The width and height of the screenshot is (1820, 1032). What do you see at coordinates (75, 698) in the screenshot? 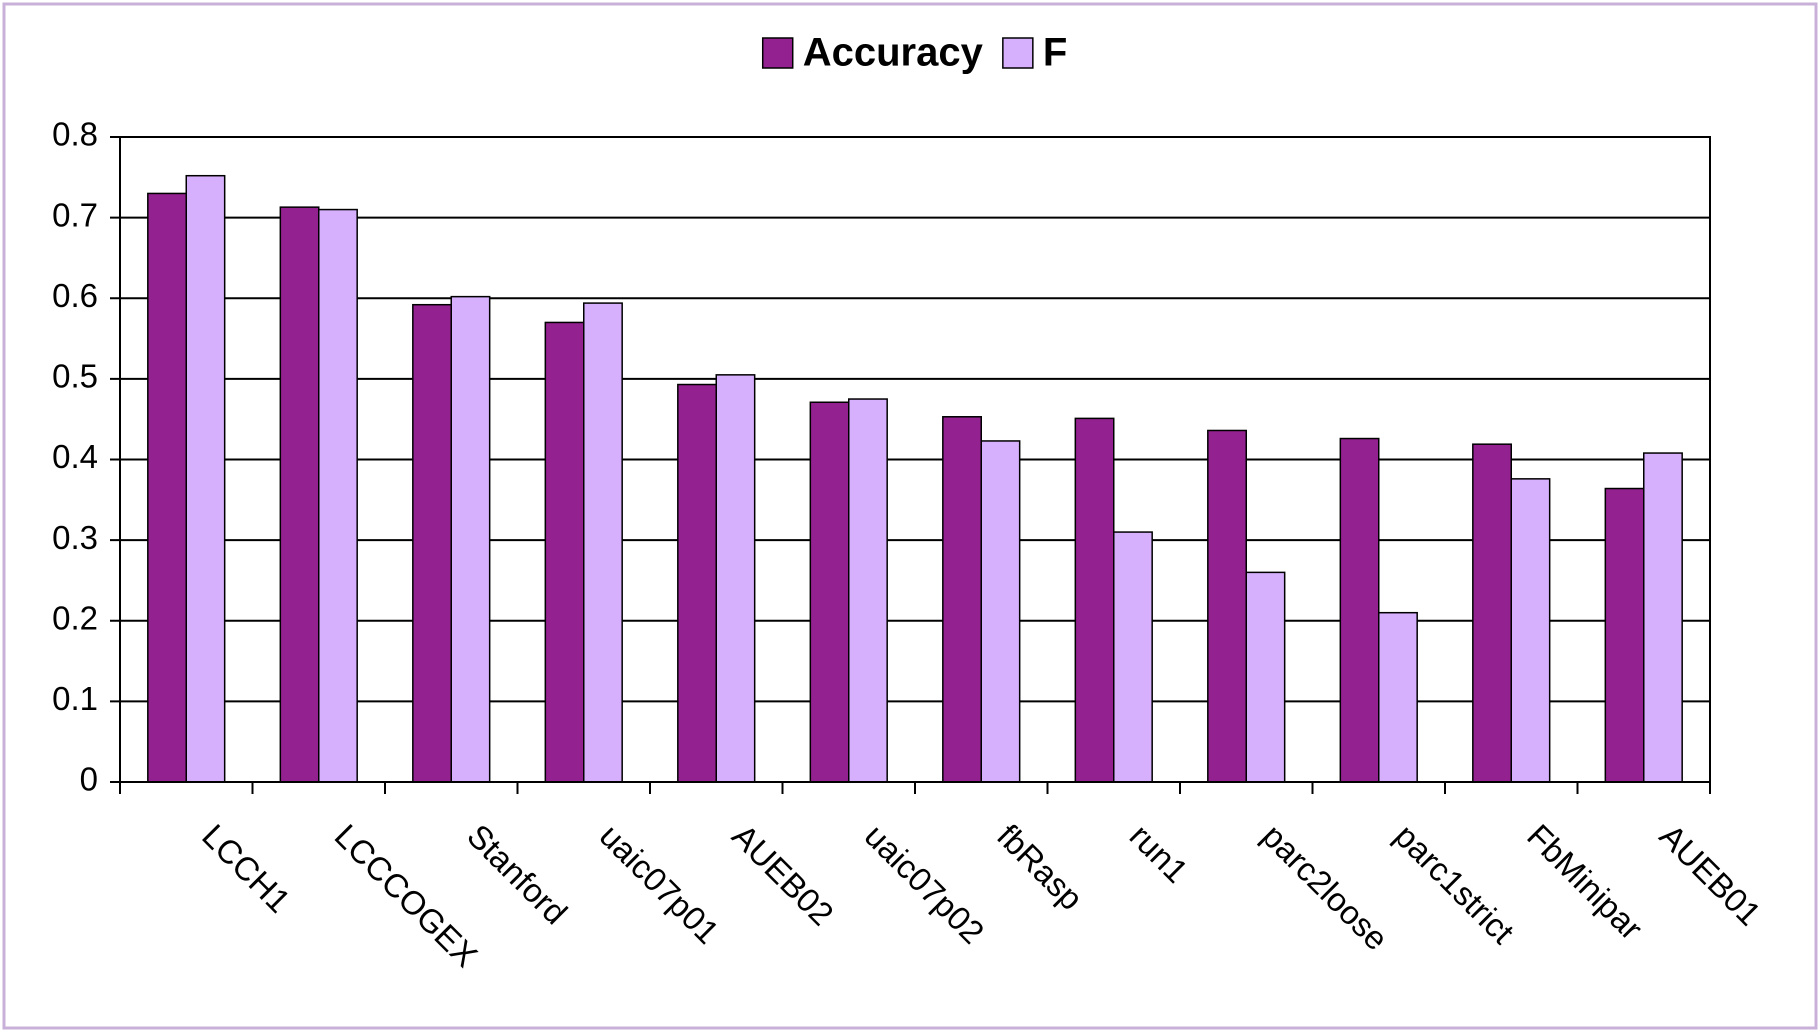
I see `y-tick-label: 0.1` at bounding box center [75, 698].